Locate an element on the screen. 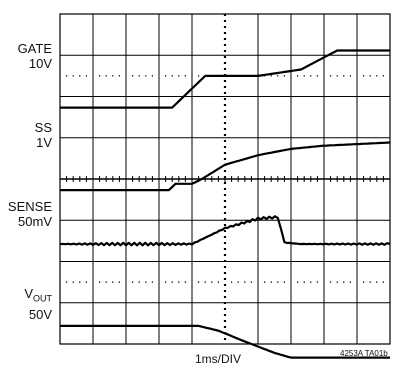  trace-sense is located at coordinates (225, 231).